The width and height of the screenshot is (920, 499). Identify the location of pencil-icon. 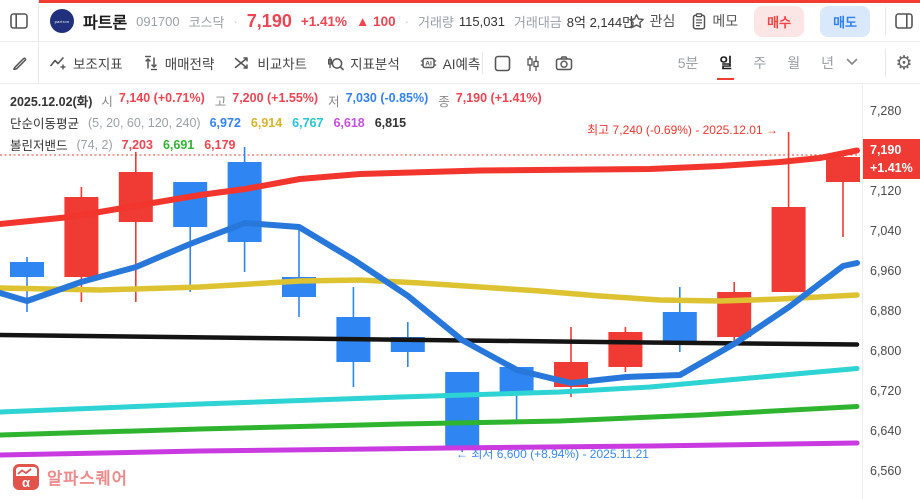
(20, 64).